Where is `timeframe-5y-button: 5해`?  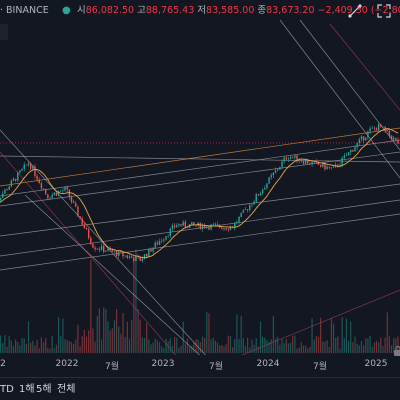
timeframe-5y-button: 5해 is located at coordinates (44, 389).